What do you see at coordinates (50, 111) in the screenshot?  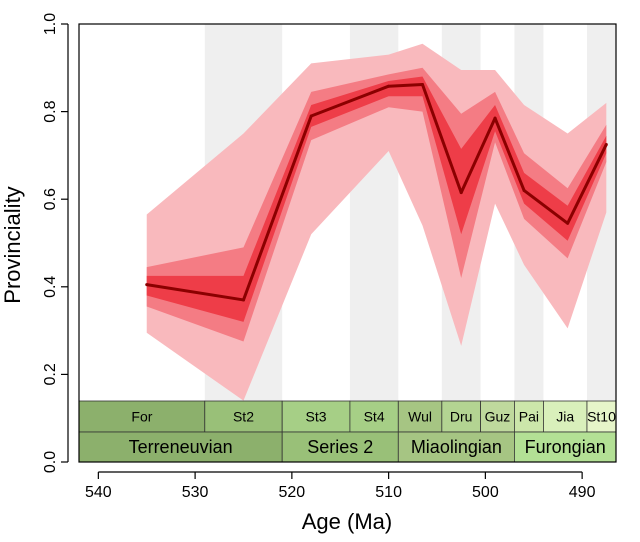 I see `y-tick-label-0.8: 0.8` at bounding box center [50, 111].